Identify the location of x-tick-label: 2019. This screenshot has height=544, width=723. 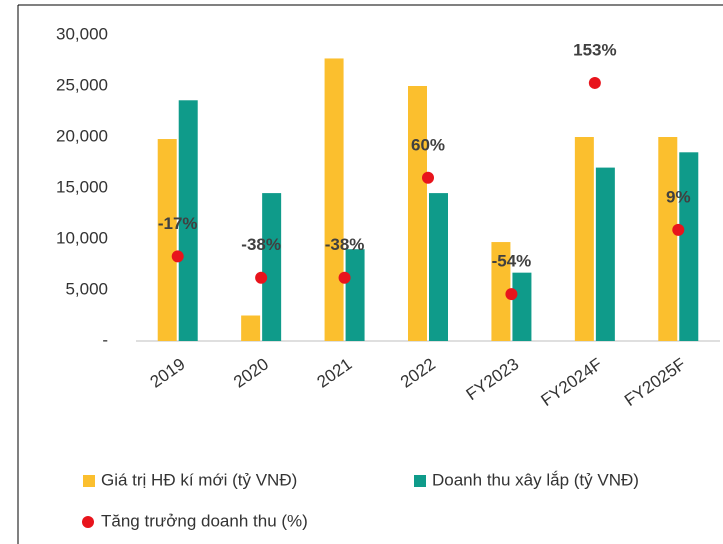
(168, 372).